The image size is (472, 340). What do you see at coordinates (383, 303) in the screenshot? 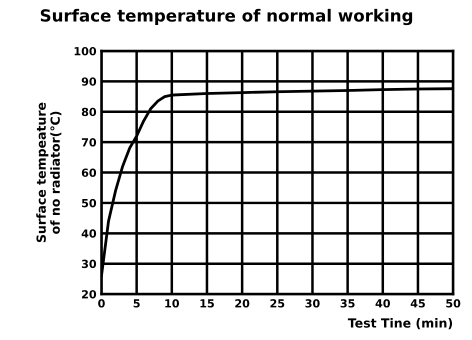
I see `x-tick-label: 40` at bounding box center [383, 303].